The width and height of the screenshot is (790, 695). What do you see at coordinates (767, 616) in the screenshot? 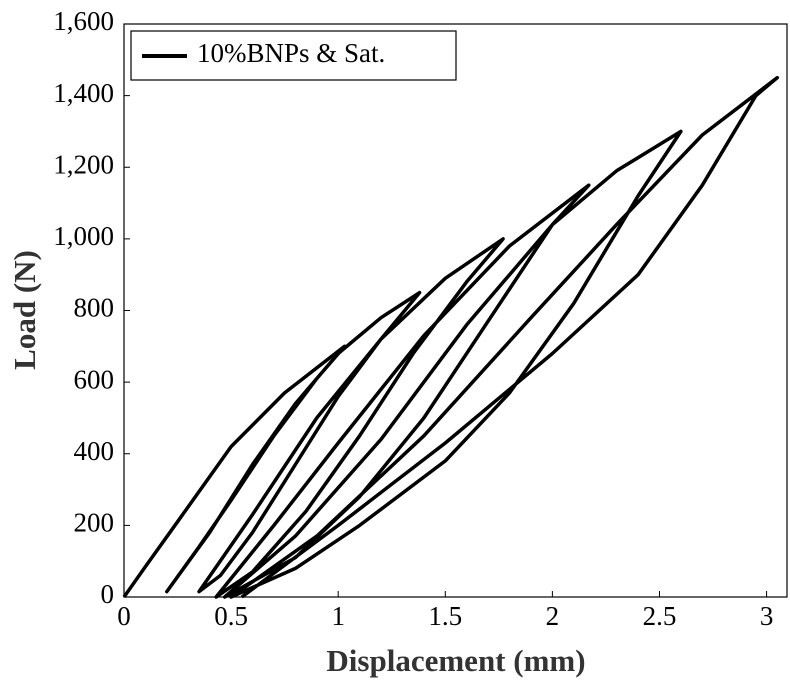
I see `x-tick-label: 3` at bounding box center [767, 616].